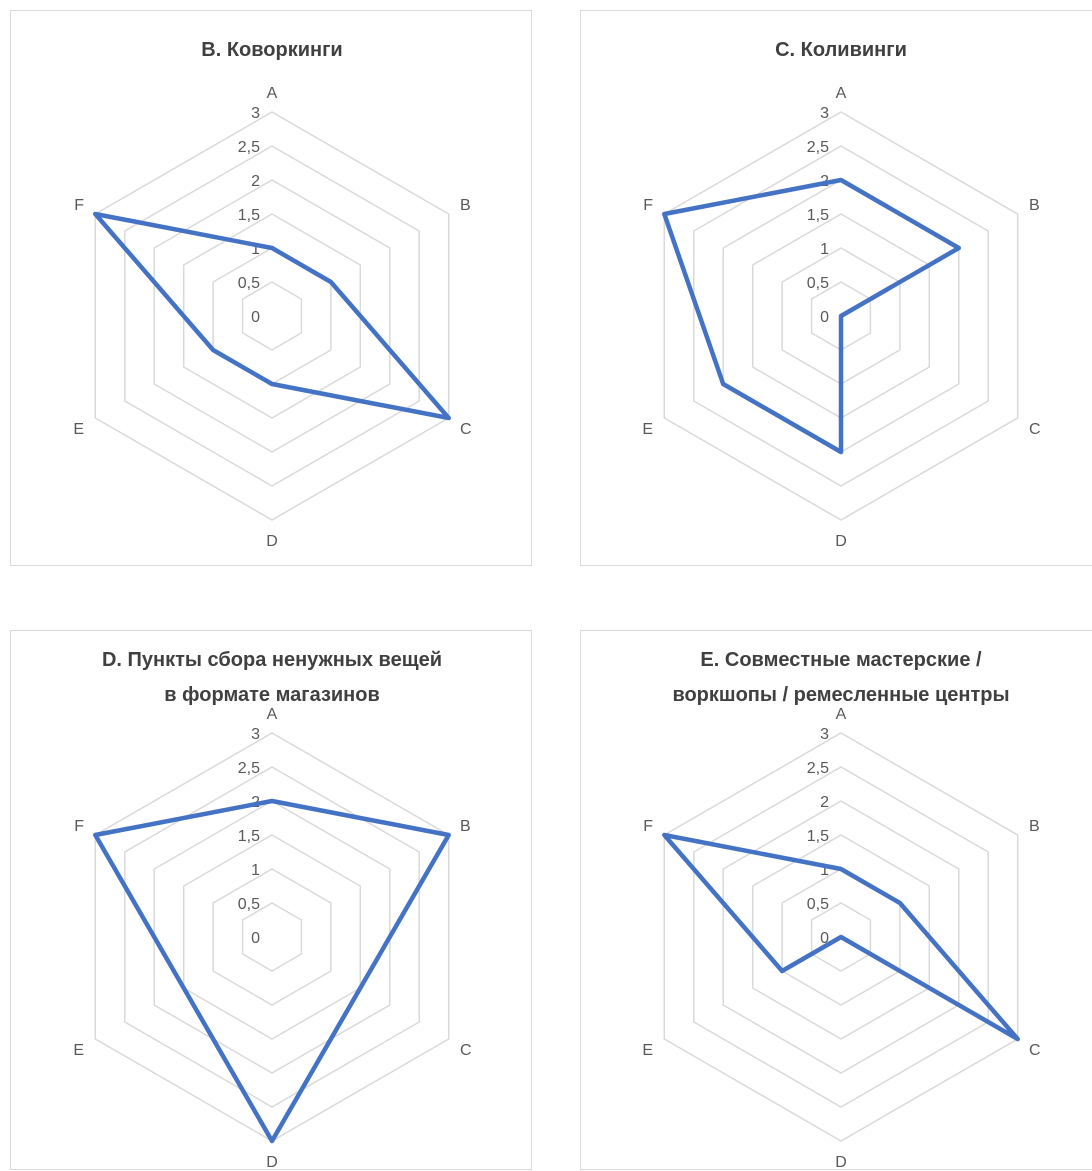 This screenshot has width=1092, height=1171. What do you see at coordinates (272, 695) in the screenshot?
I see `chart-title: в формате магазинов` at bounding box center [272, 695].